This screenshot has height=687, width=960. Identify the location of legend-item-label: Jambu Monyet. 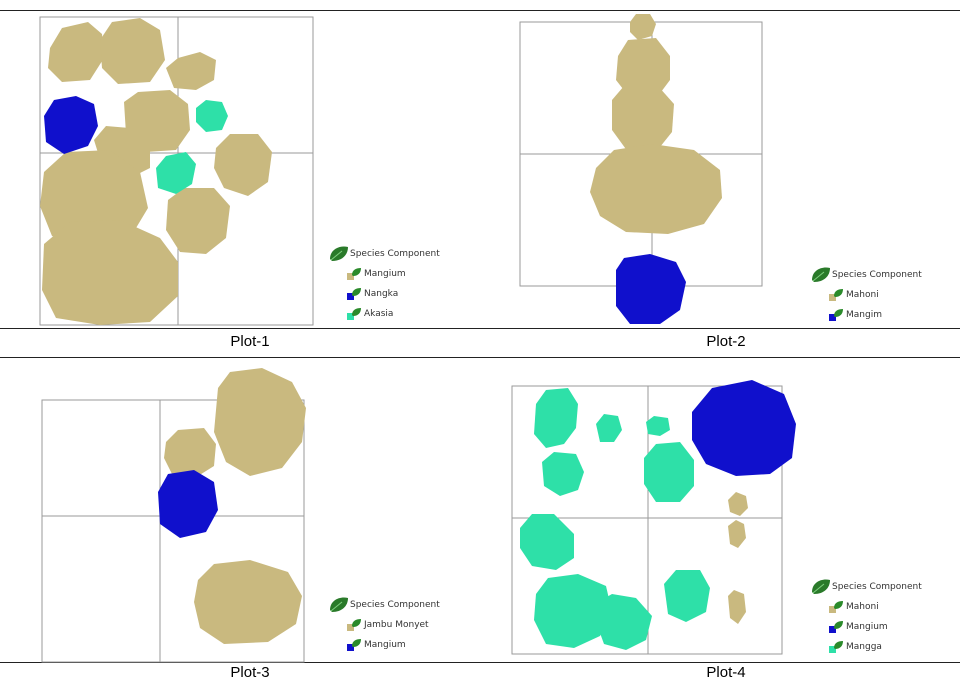
(396, 625).